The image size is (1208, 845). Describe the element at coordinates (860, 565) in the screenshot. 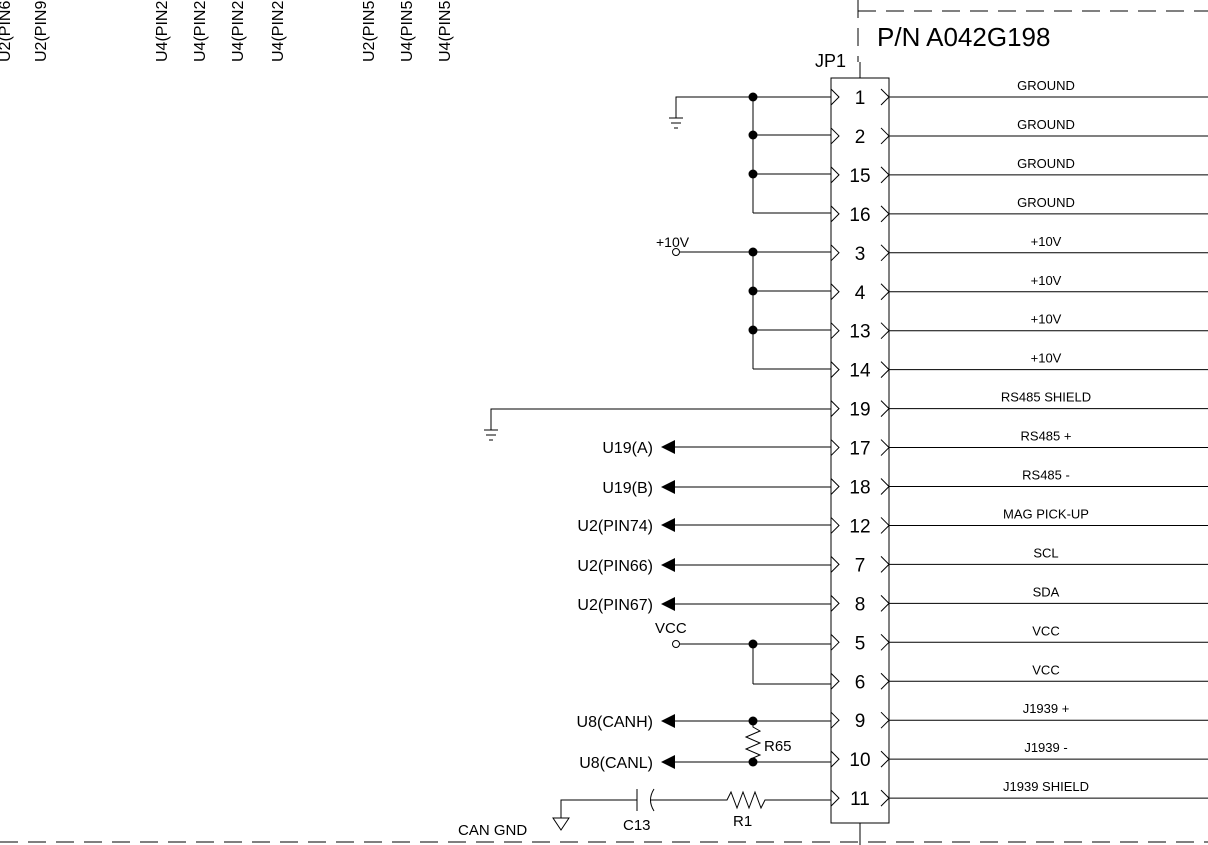

I see `pin-number: 7` at that location.